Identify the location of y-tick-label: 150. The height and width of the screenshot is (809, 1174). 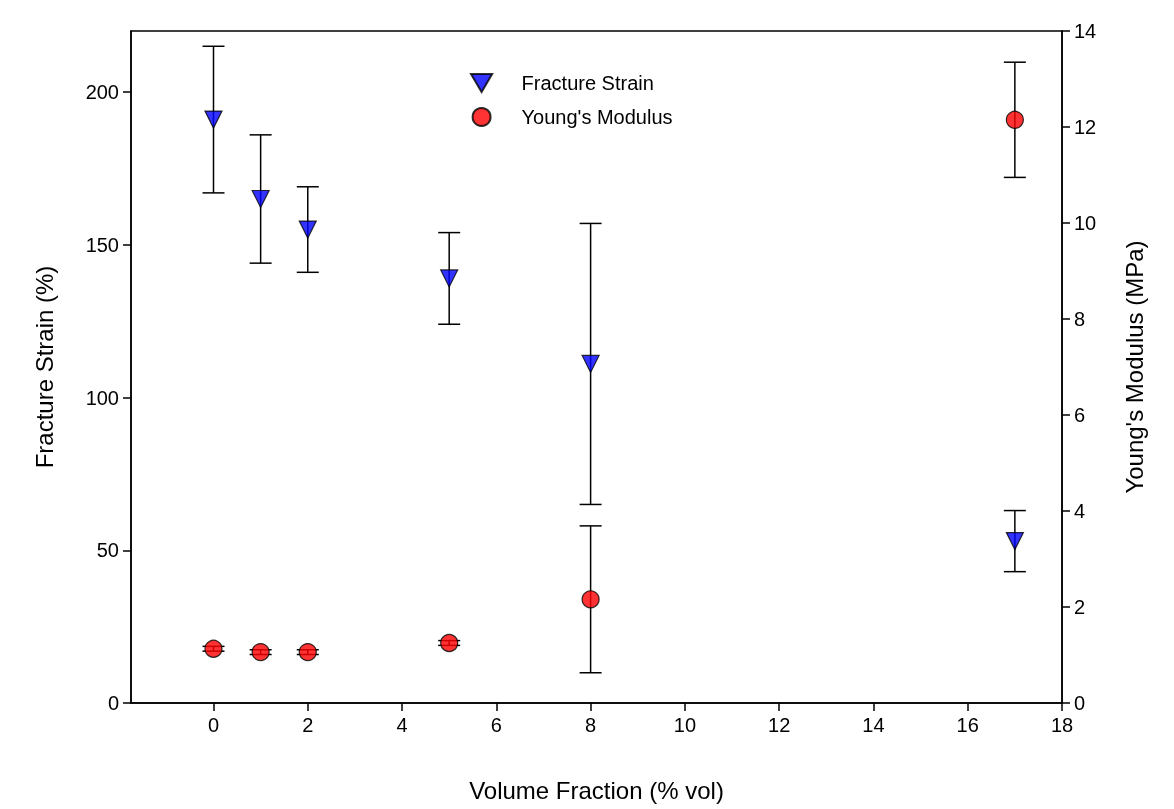
(102, 244).